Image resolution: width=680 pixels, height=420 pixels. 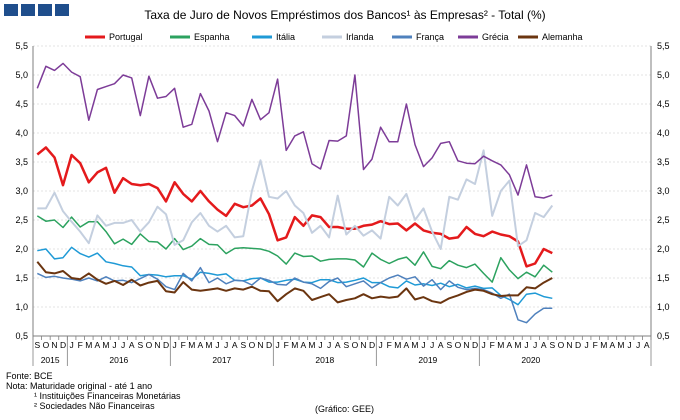 I want to click on year-label: 2019, so click(x=427, y=360).